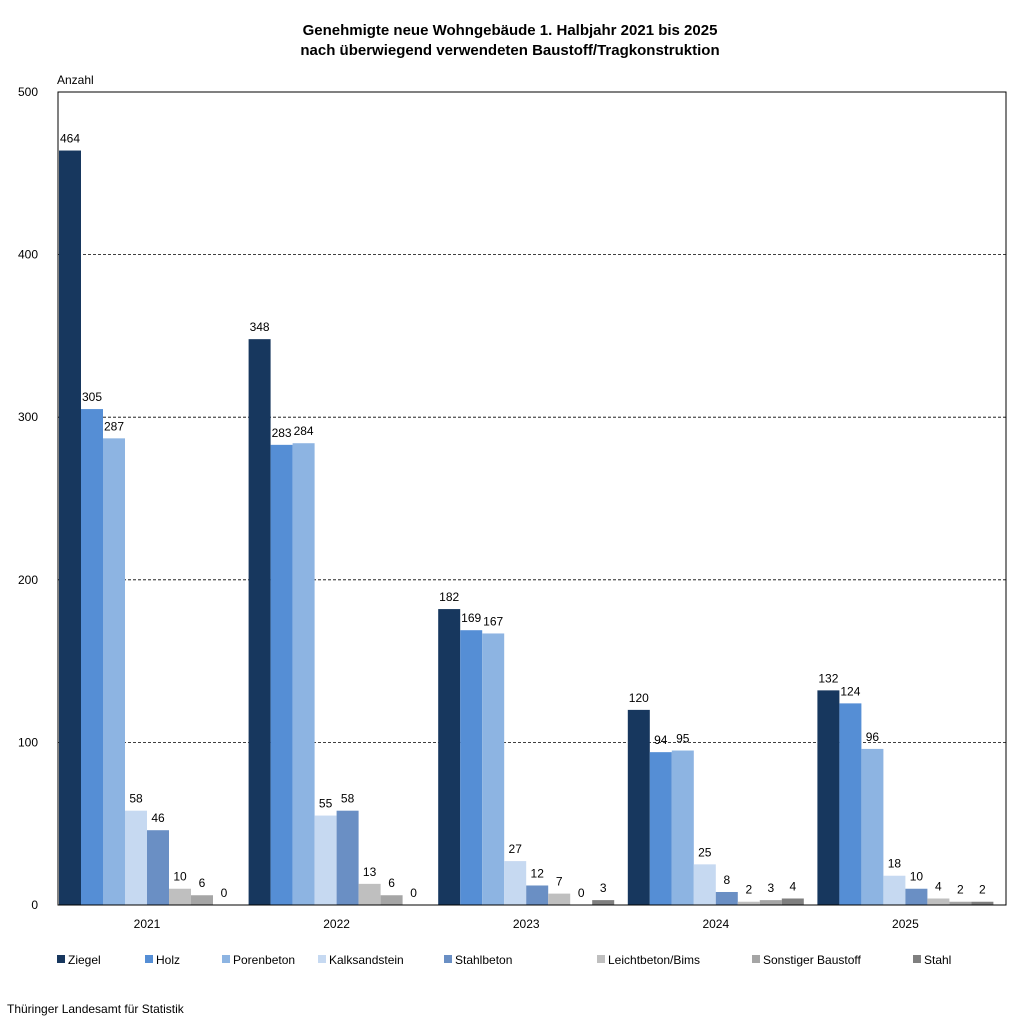 The height and width of the screenshot is (1023, 1021). Describe the element at coordinates (366, 960) in the screenshot. I see `legend-label: Kalksandstein` at that location.